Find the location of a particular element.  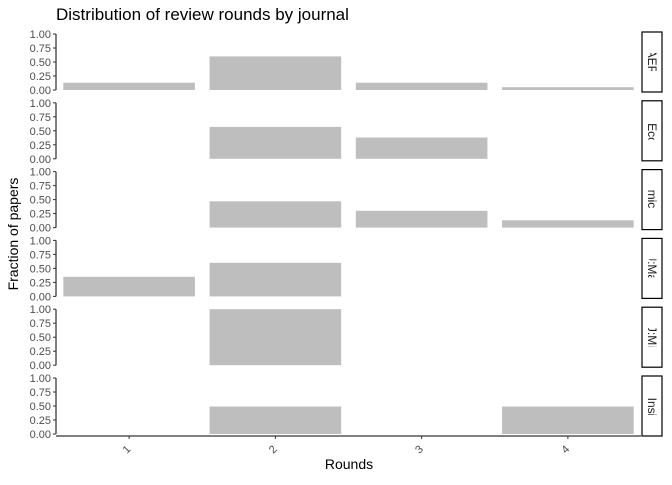

facet-strip-label: AEJ:Micro is located at coordinates (652, 337).